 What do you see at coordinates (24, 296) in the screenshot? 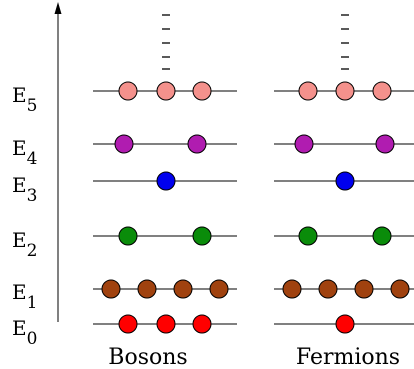
I see `level-label-1: E1` at bounding box center [24, 296].